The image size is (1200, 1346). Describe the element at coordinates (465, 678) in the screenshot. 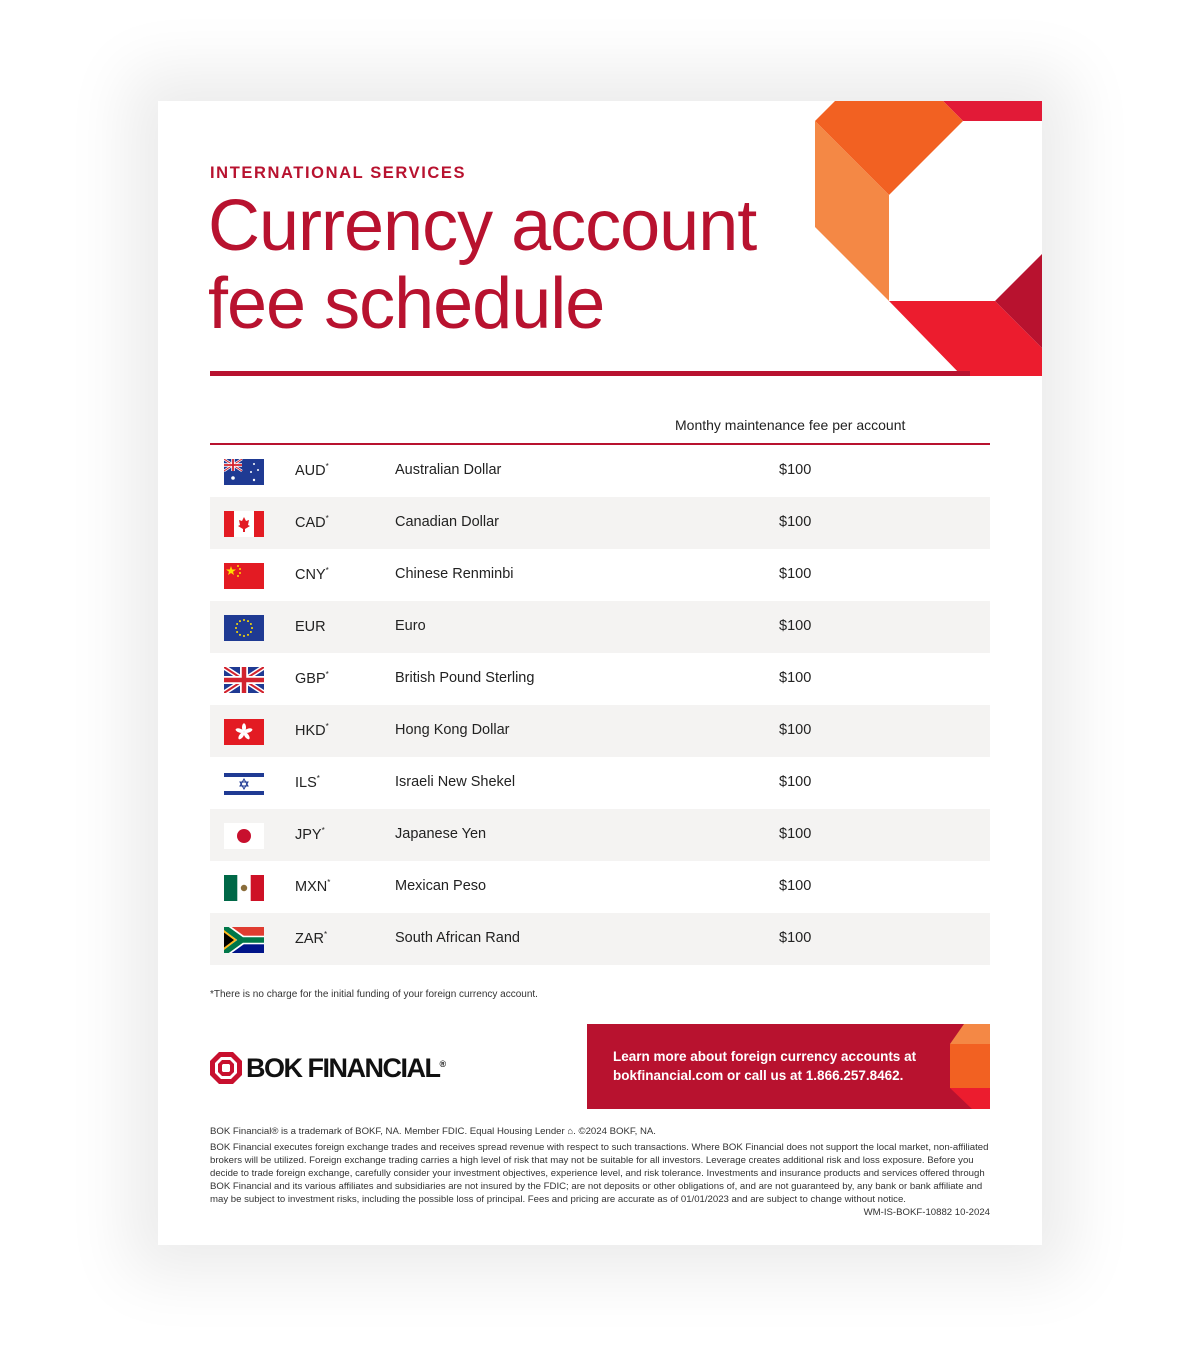

I see `currency-name: British Pound Sterling` at that location.